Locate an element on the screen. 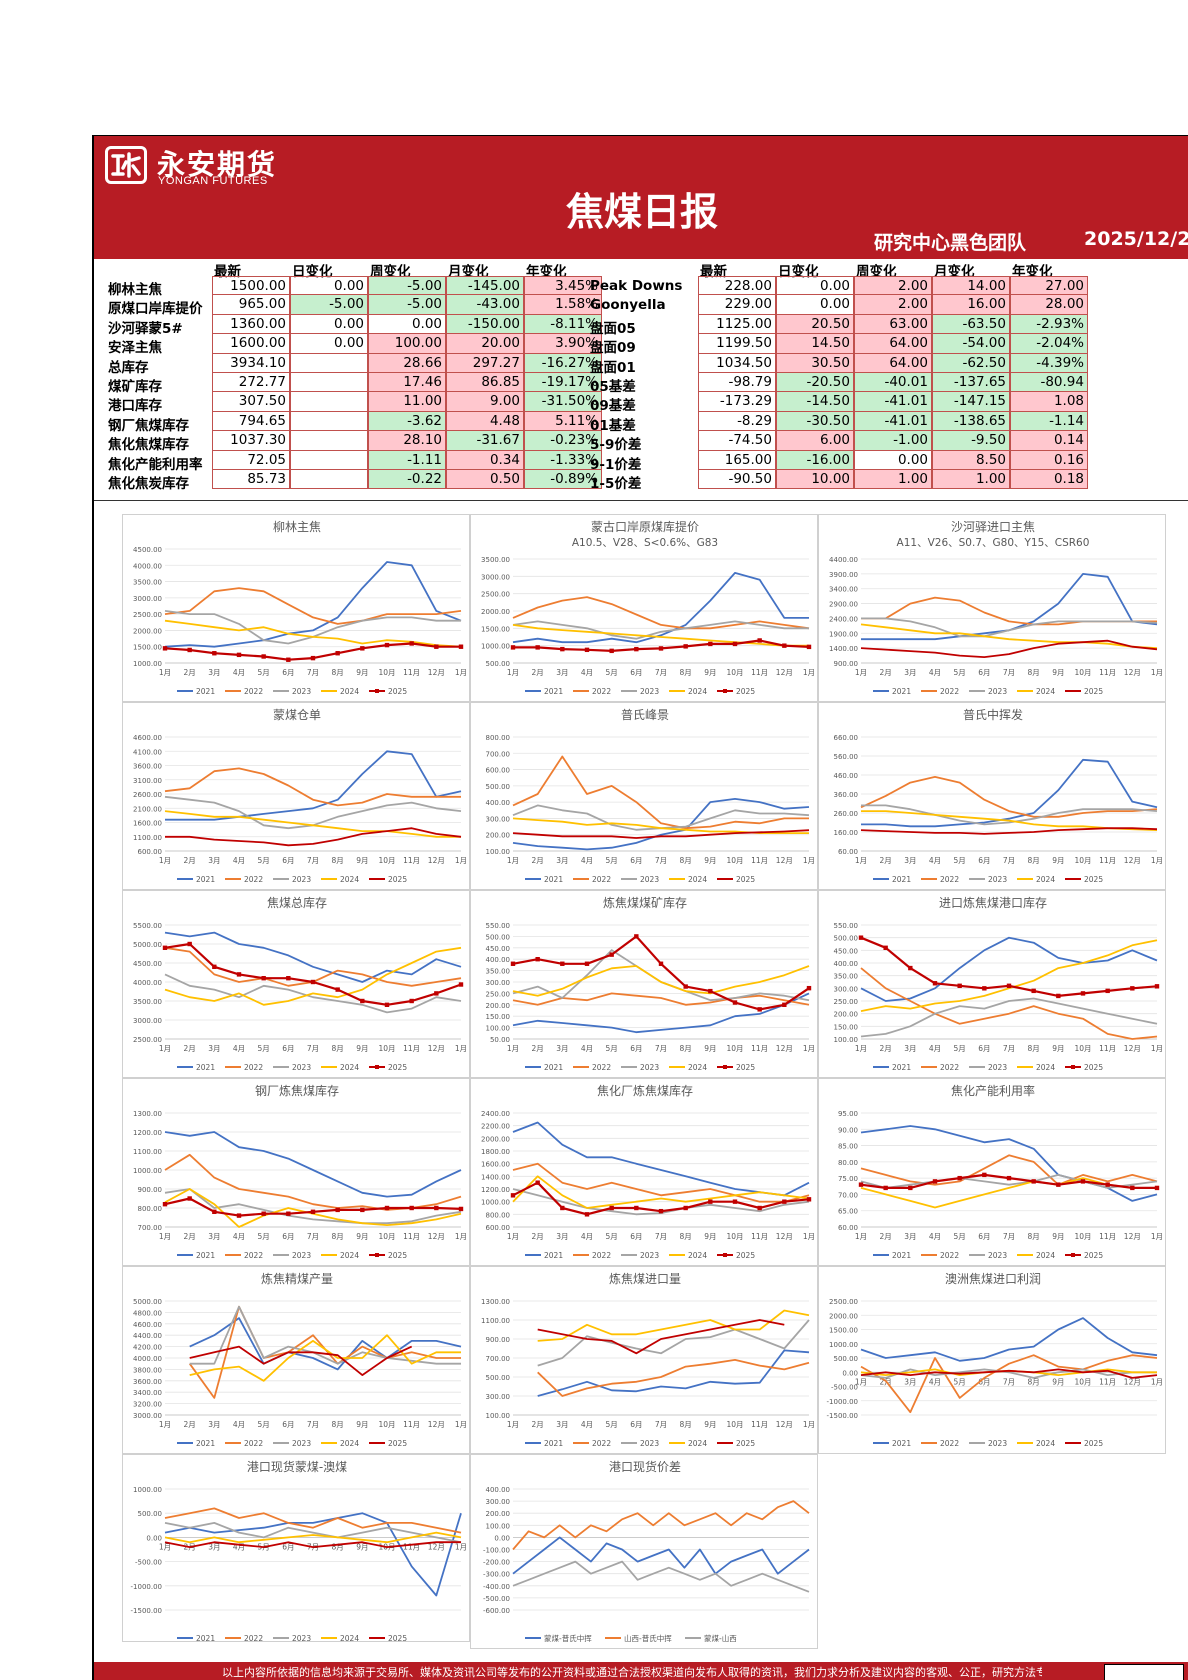  y-tick-label: -300.00 is located at coordinates (496, 1575).